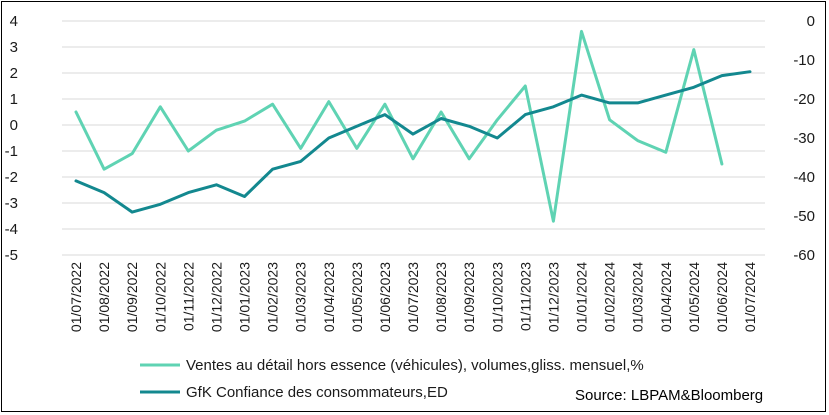  What do you see at coordinates (11, 151) in the screenshot?
I see `left-axis-tick-label: -1` at bounding box center [11, 151].